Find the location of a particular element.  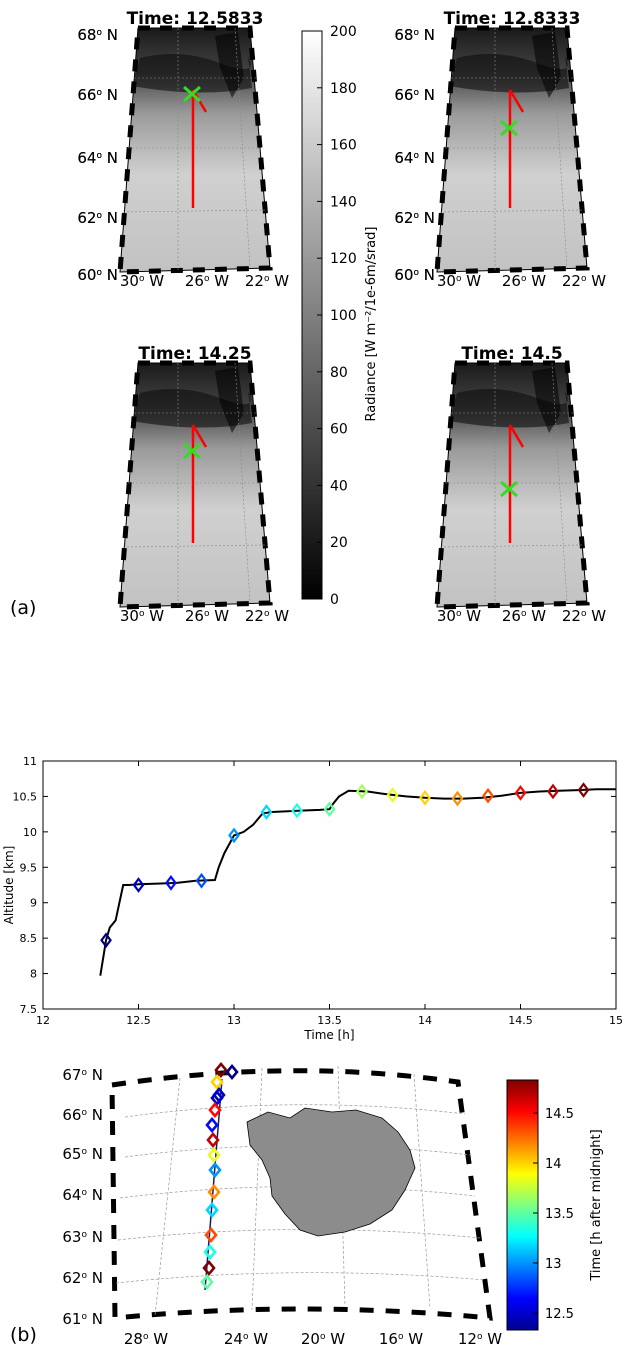

colorbar-tick-label: 13.5 is located at coordinates (559, 1214).